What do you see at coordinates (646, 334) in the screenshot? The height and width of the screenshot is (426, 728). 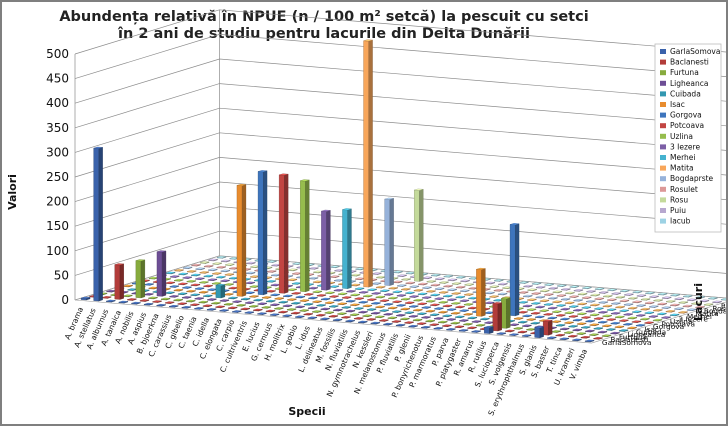 I see `z-tick-label-13: Ligheanca` at bounding box center [646, 334].